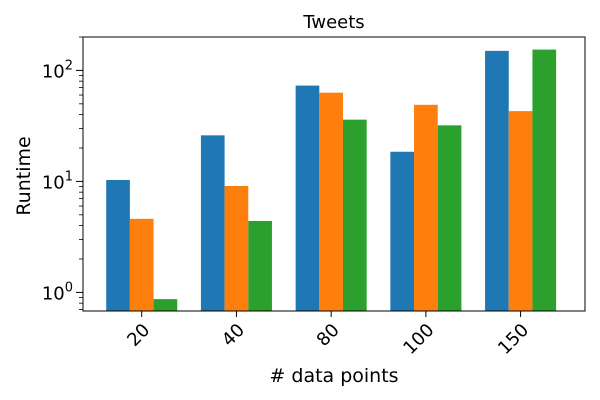 This screenshot has height=400, width=600. What do you see at coordinates (24, 175) in the screenshot?
I see `y-axis-label: Runtime` at bounding box center [24, 175].